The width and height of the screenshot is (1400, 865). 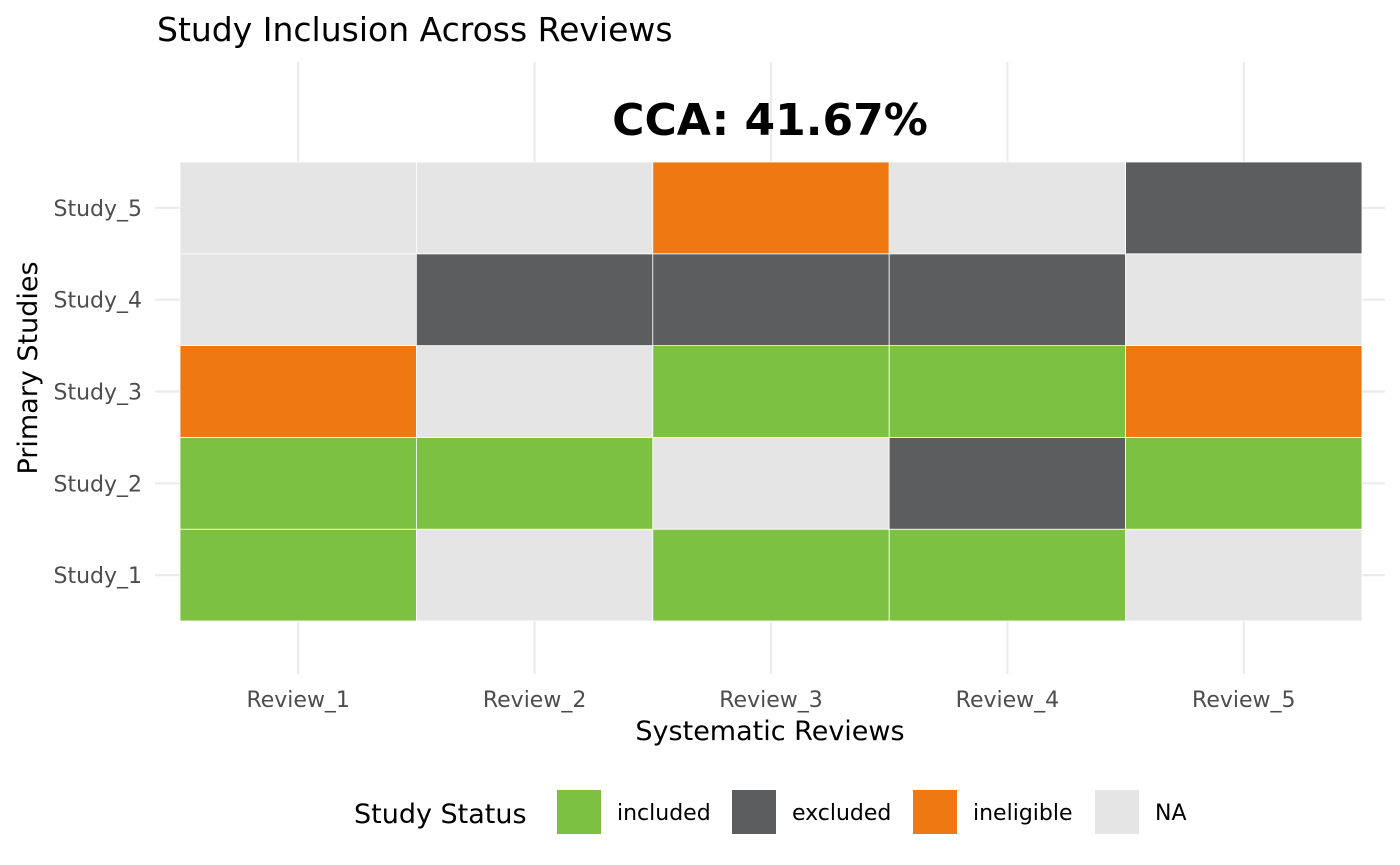 What do you see at coordinates (97, 209) in the screenshot?
I see `y-tick-label: Study_5` at bounding box center [97, 209].